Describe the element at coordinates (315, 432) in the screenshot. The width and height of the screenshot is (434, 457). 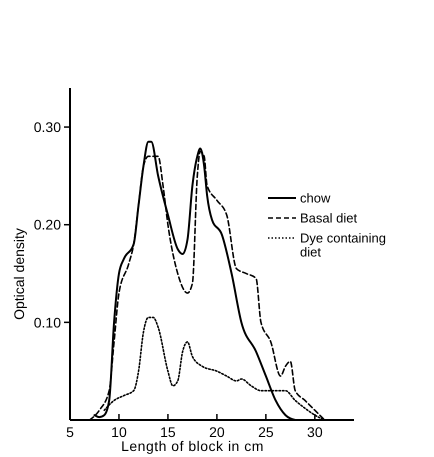
I see `x-tick-label: 30` at that location.